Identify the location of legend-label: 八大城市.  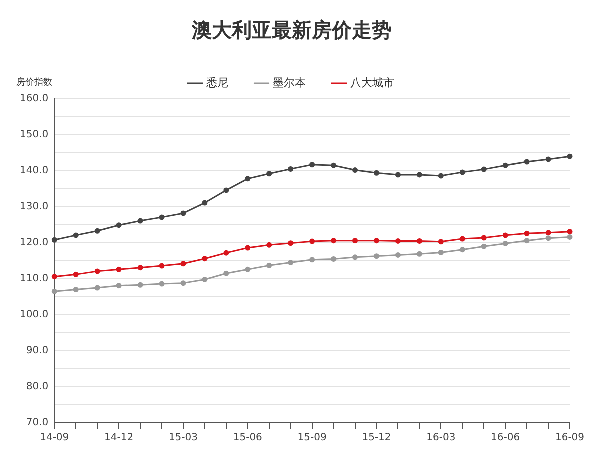
(372, 83).